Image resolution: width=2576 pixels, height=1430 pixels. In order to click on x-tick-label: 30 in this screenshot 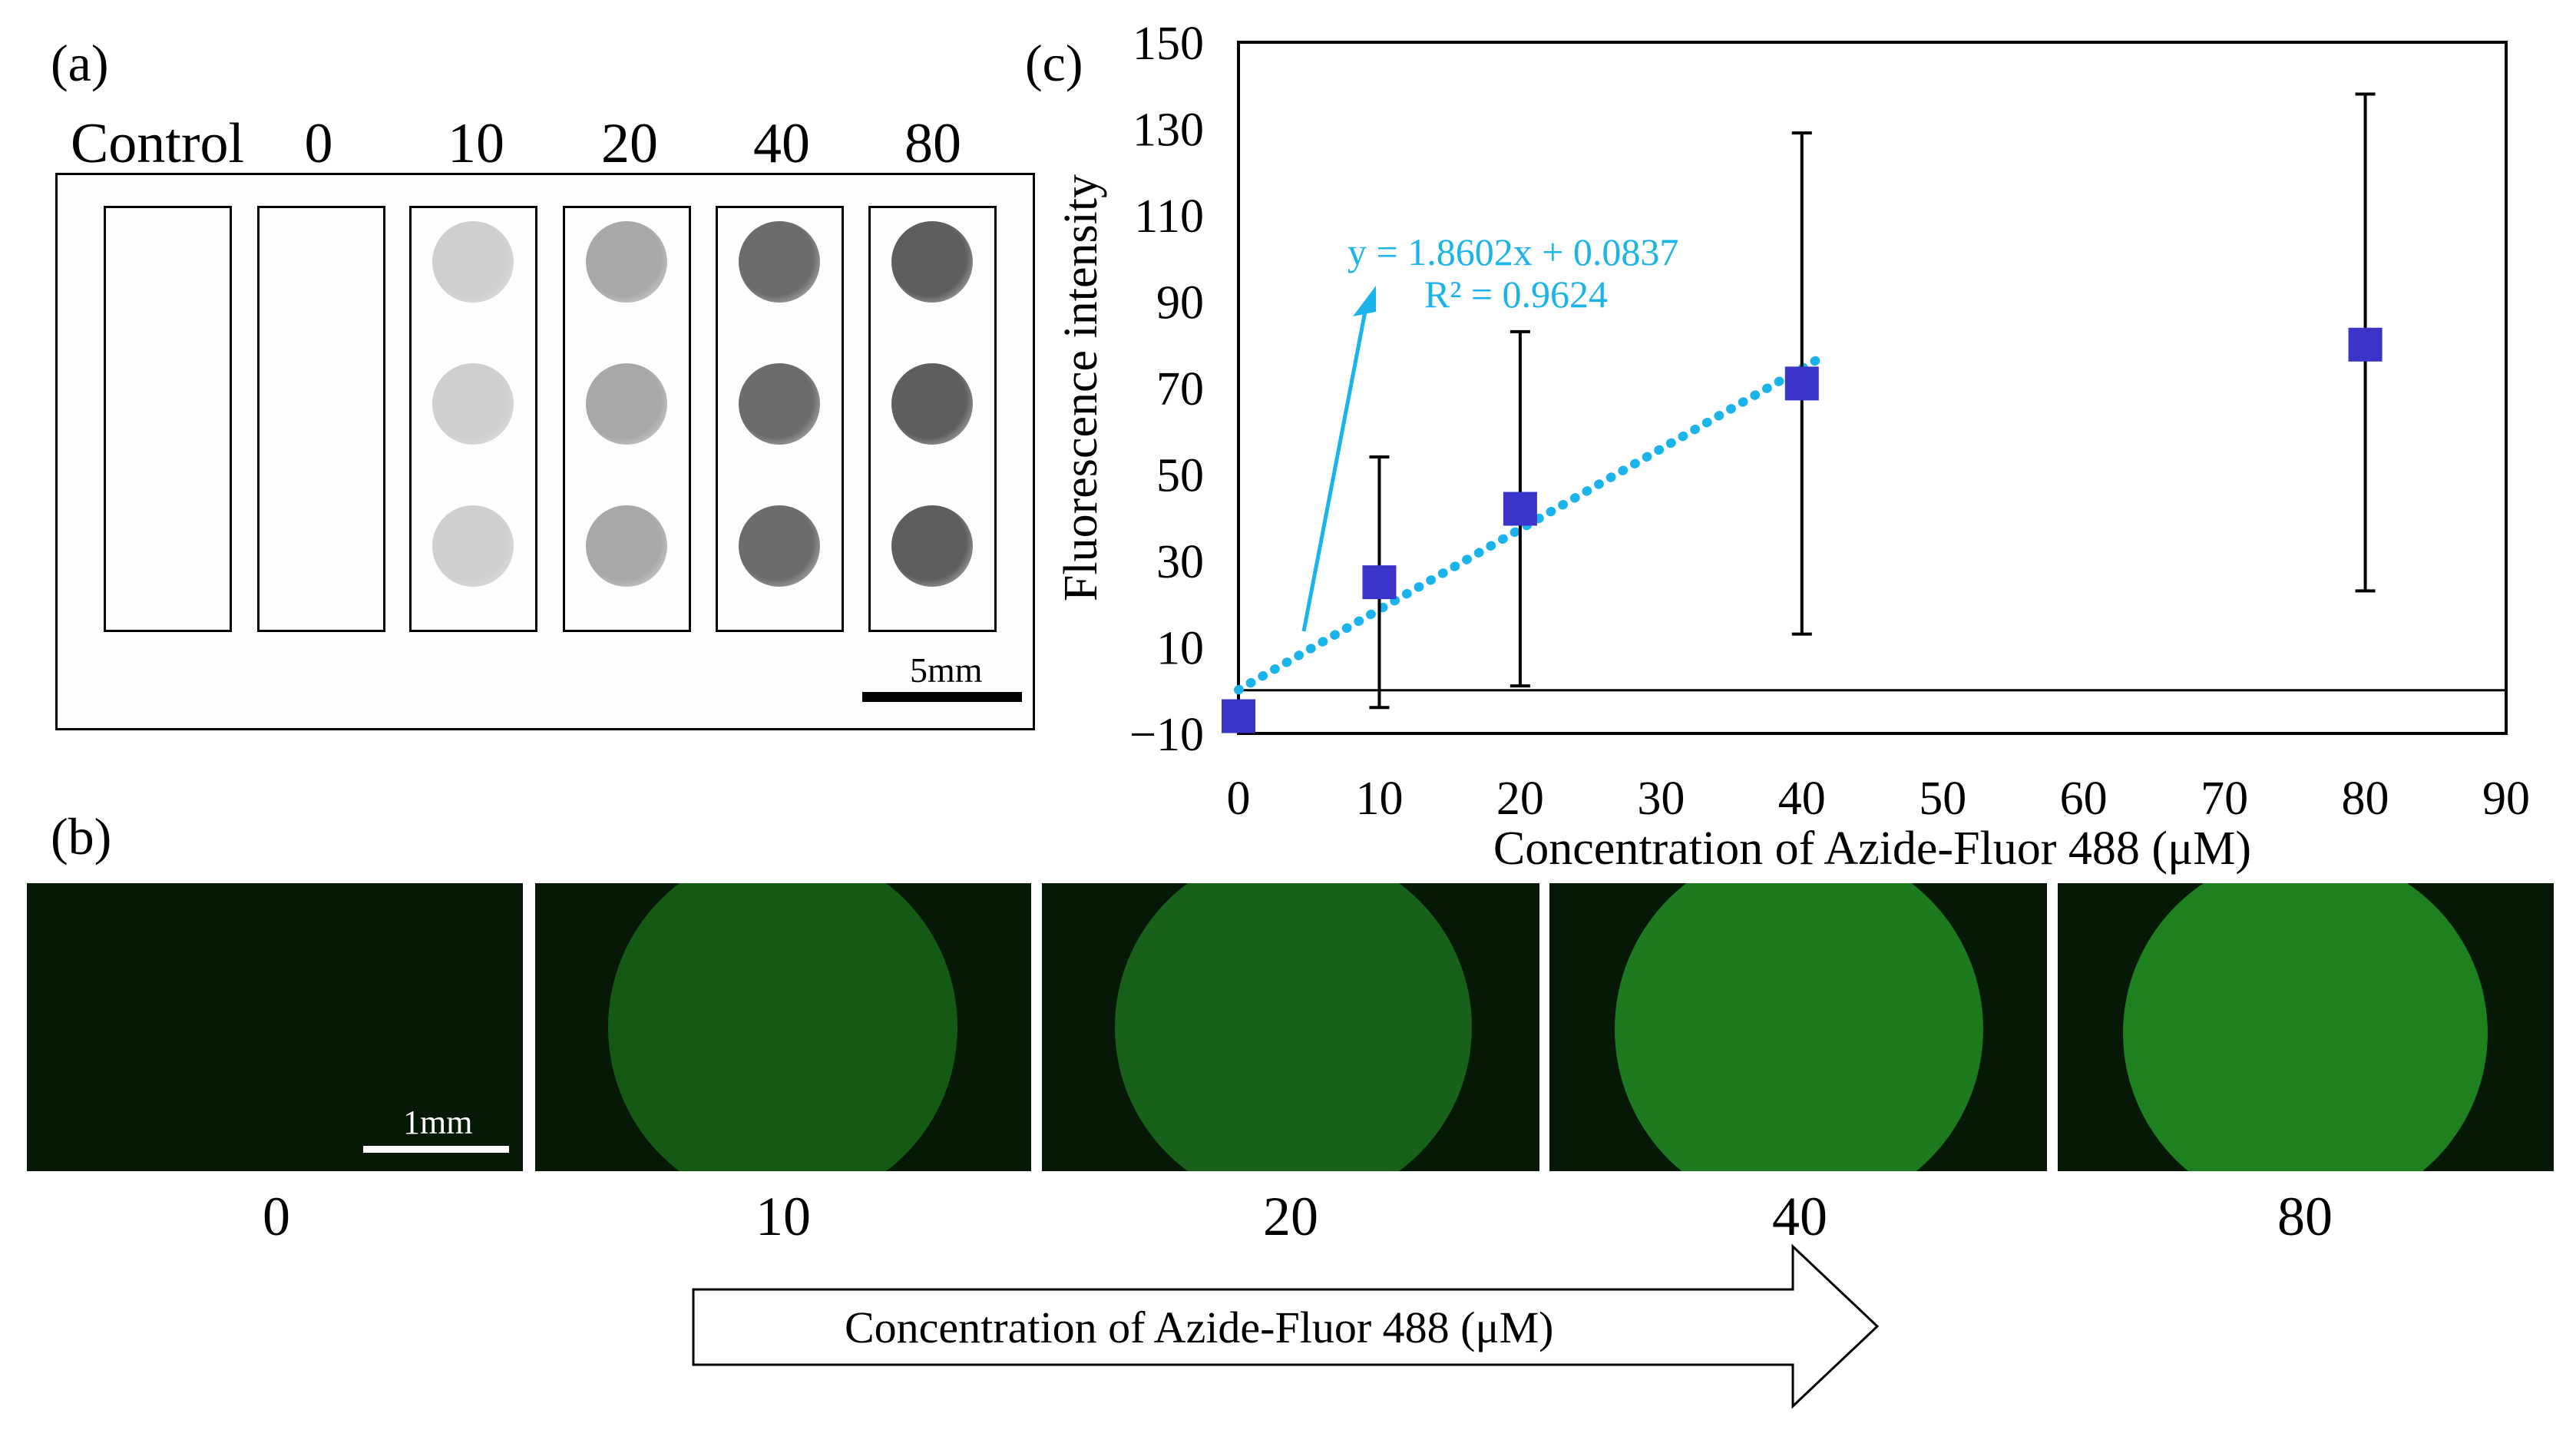, I will do `click(1661, 799)`.